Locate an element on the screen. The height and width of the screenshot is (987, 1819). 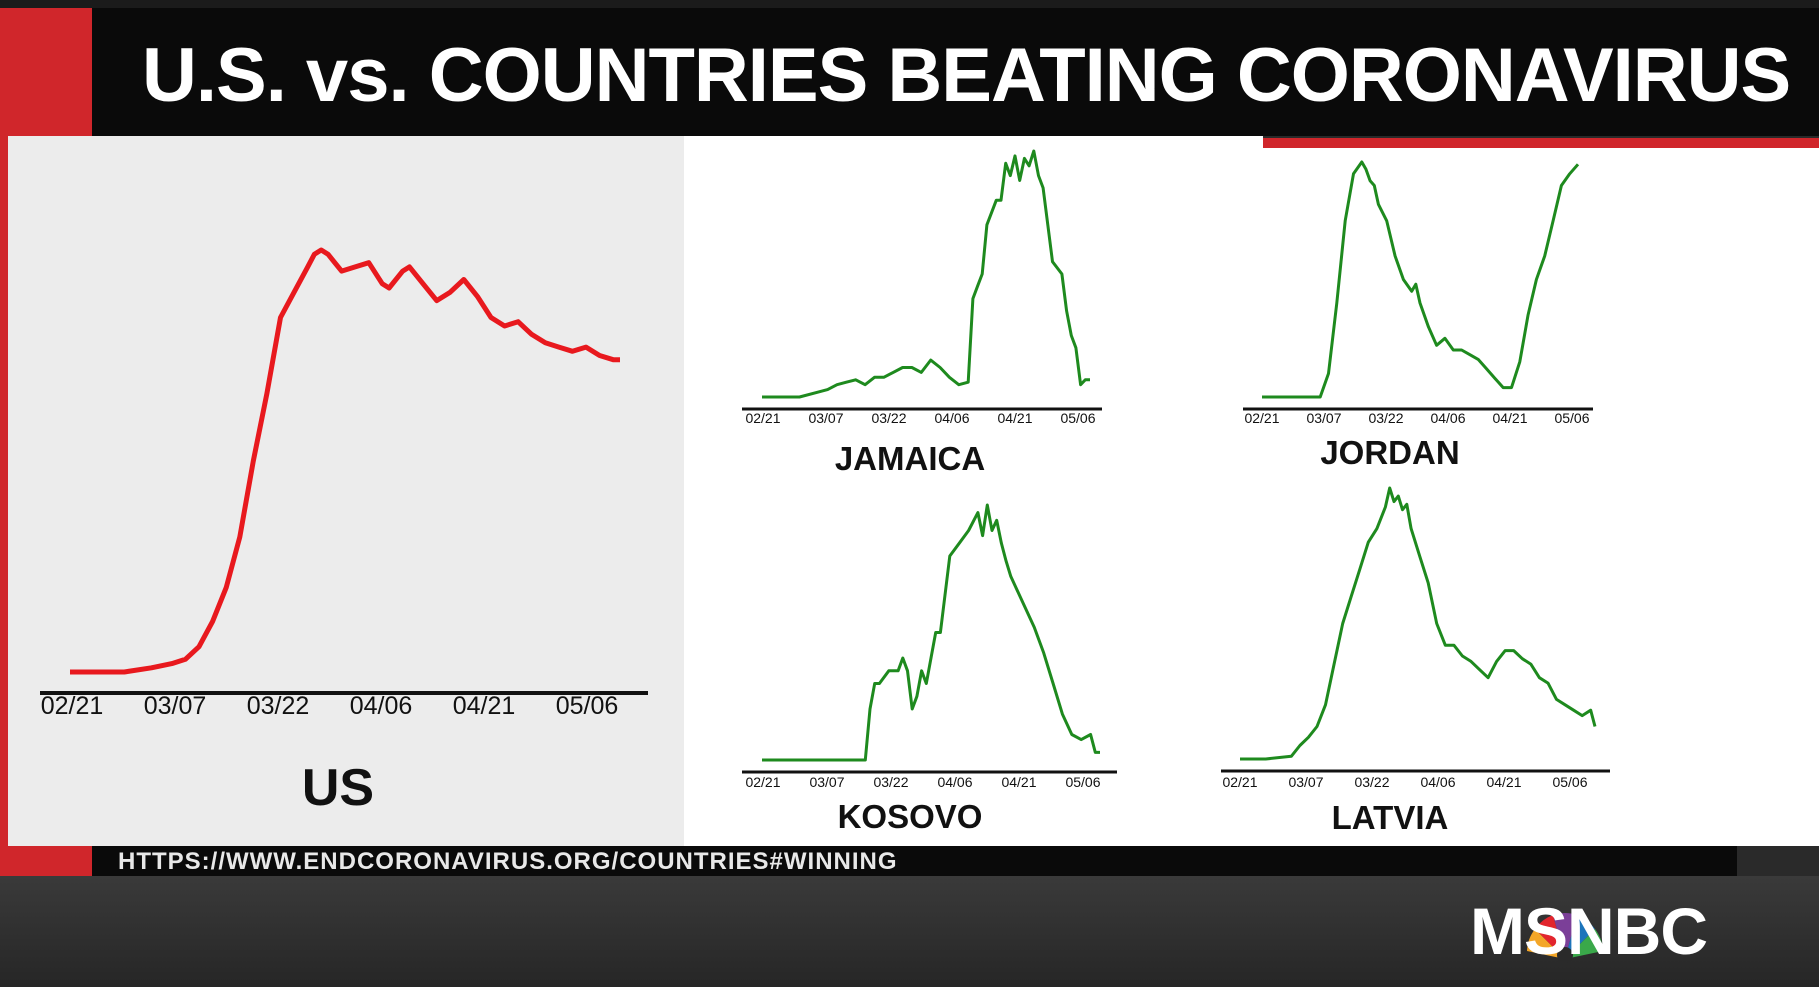
url-bar is located at coordinates (914, 861).